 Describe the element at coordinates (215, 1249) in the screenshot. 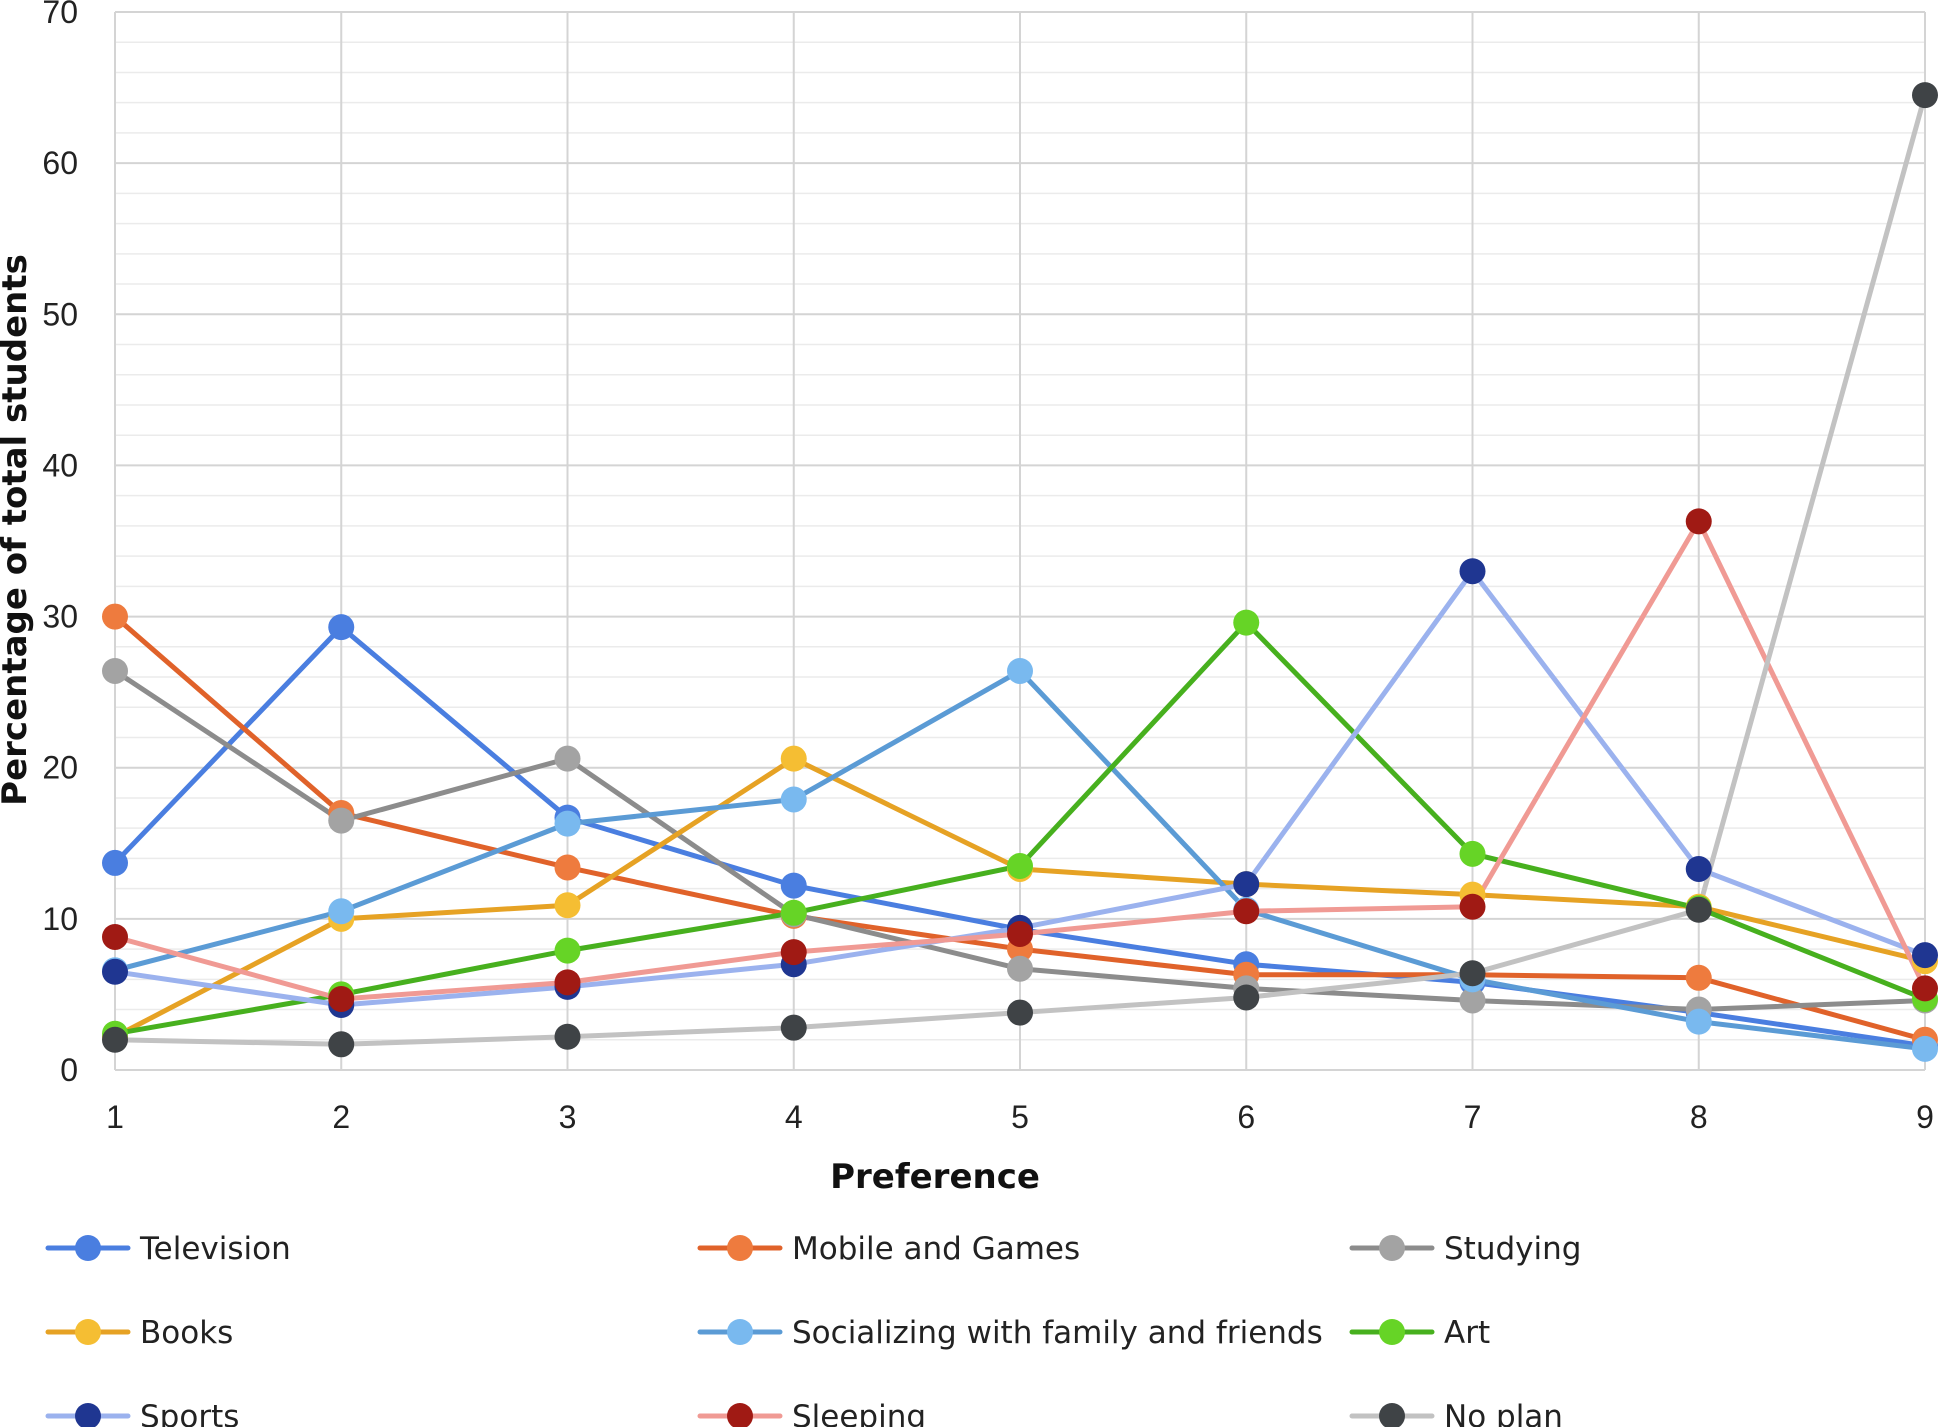

I see `legend-label: Television` at that location.